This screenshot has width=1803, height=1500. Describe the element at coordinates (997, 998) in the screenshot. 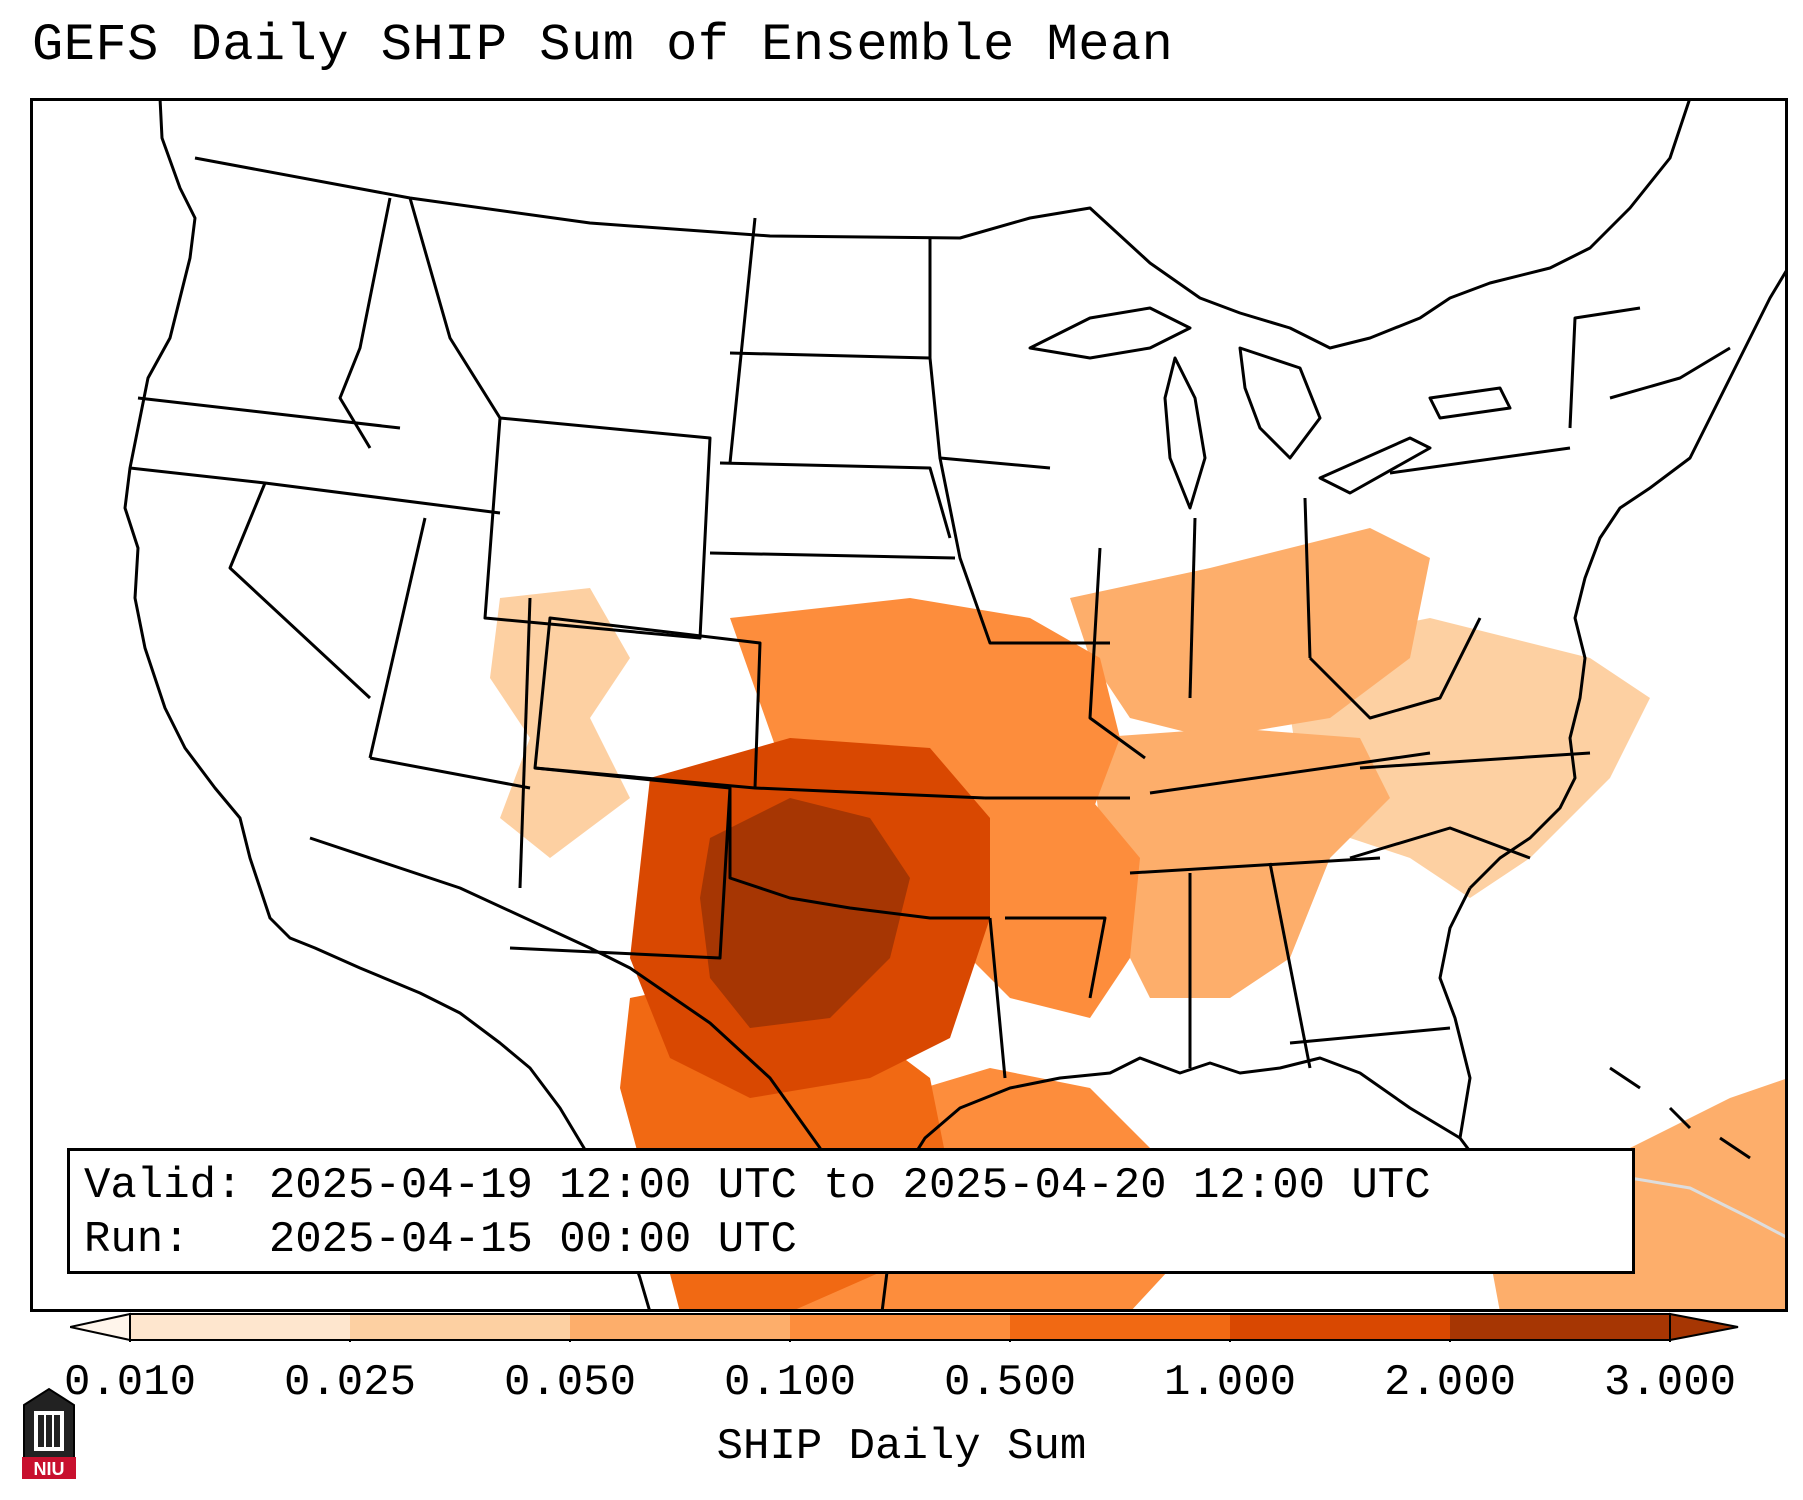

I see `tx-la` at that location.